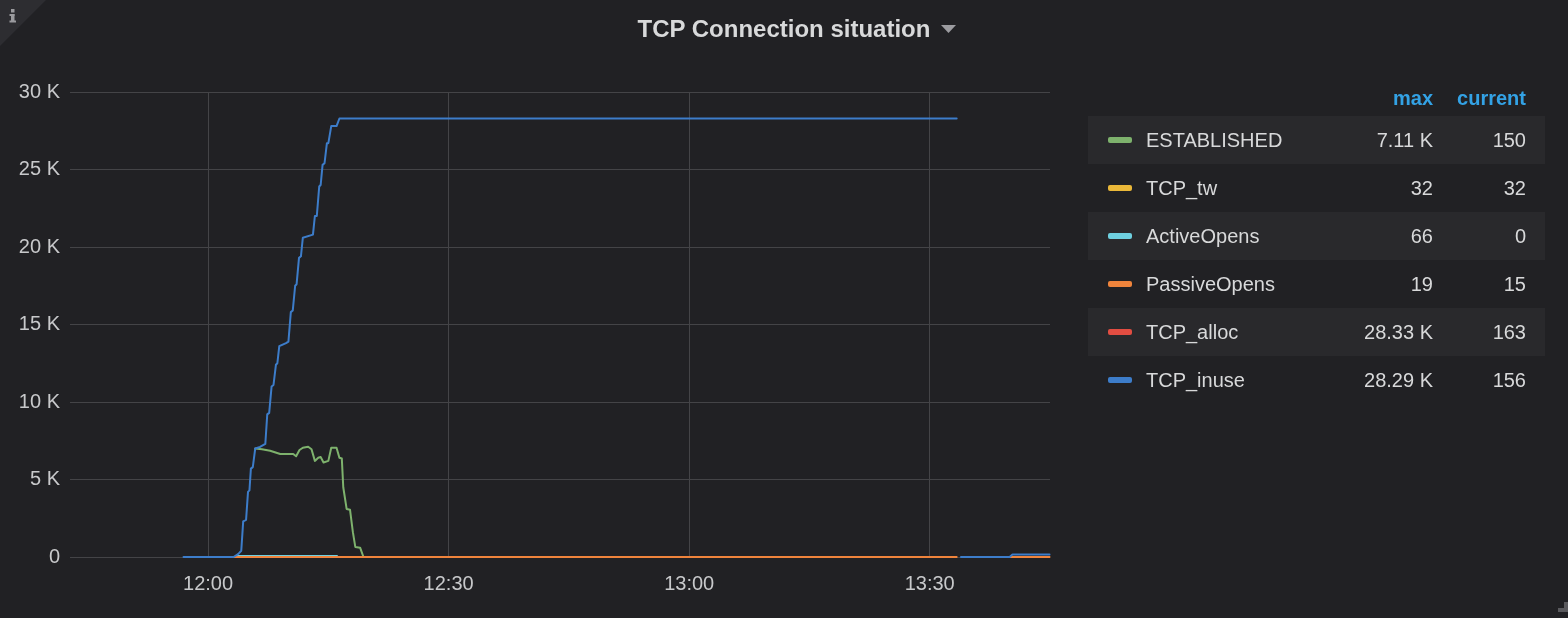 This screenshot has height=618, width=1568. Describe the element at coordinates (689, 582) in the screenshot. I see `x-tick-label: 13:00` at that location.